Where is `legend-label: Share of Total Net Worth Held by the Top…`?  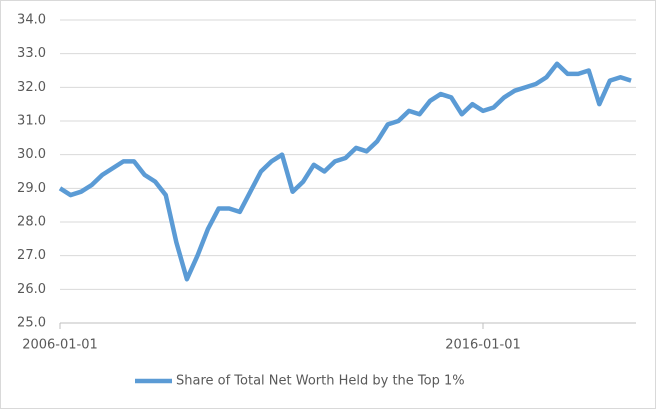
legend-label: Share of Total Net Worth Held by the Top… is located at coordinates (320, 381).